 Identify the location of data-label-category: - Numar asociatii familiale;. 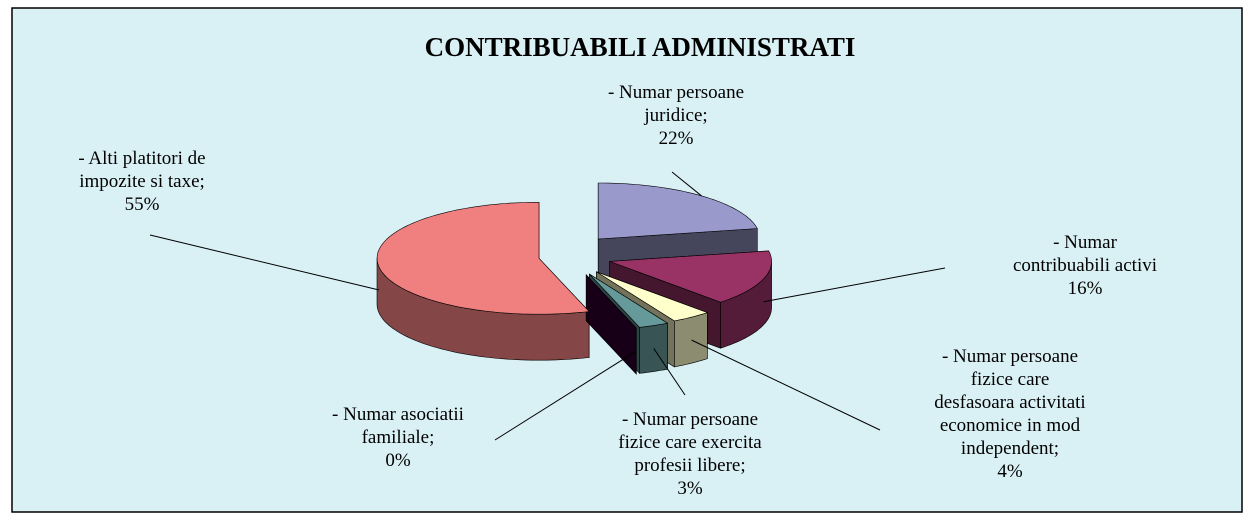
(398, 426).